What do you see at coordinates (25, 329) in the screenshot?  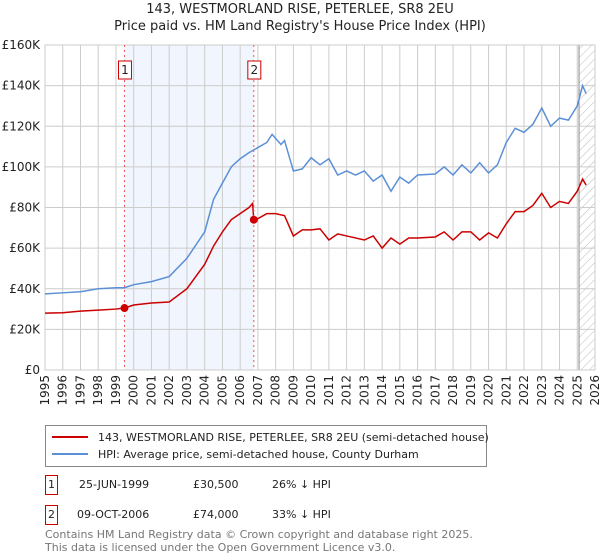 I see `y-tick-label: £20K` at bounding box center [25, 329].